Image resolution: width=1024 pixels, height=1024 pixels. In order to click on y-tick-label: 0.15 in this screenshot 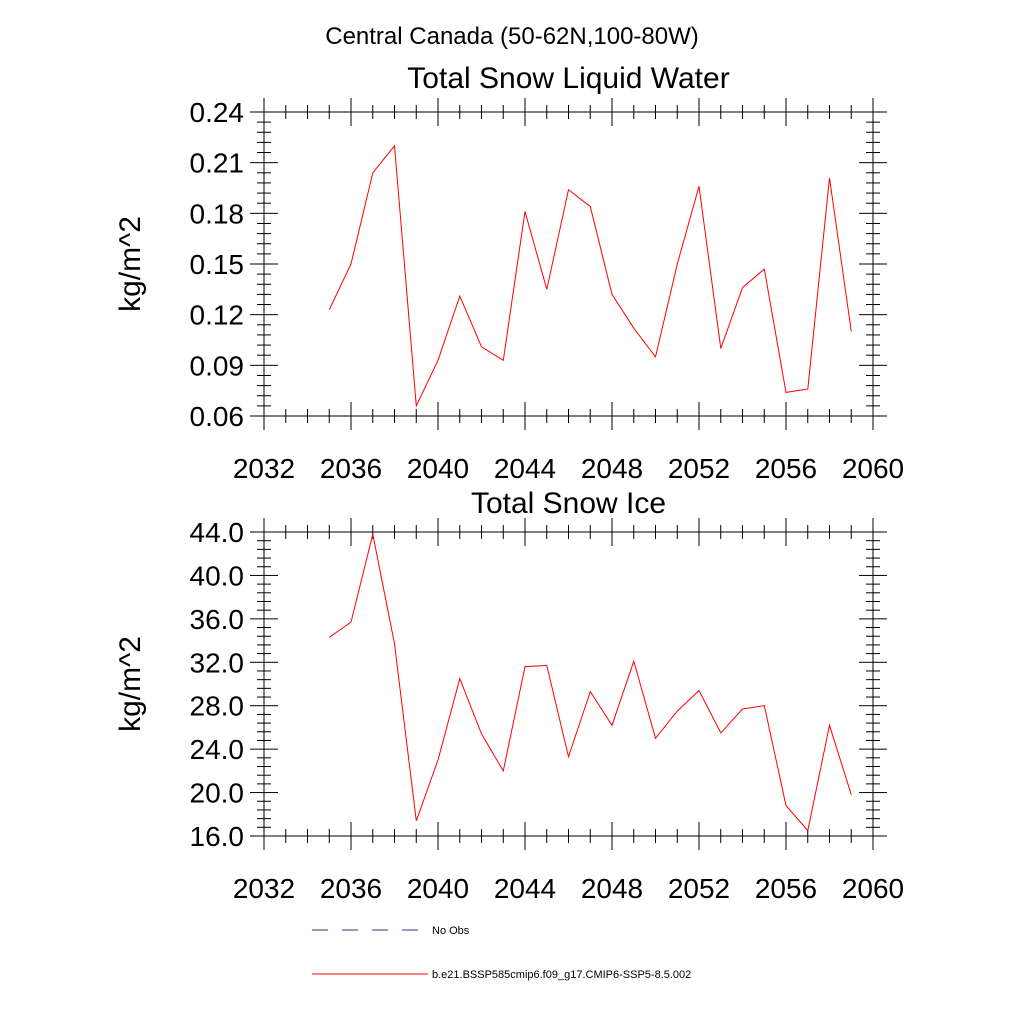, I will do `click(217, 264)`.